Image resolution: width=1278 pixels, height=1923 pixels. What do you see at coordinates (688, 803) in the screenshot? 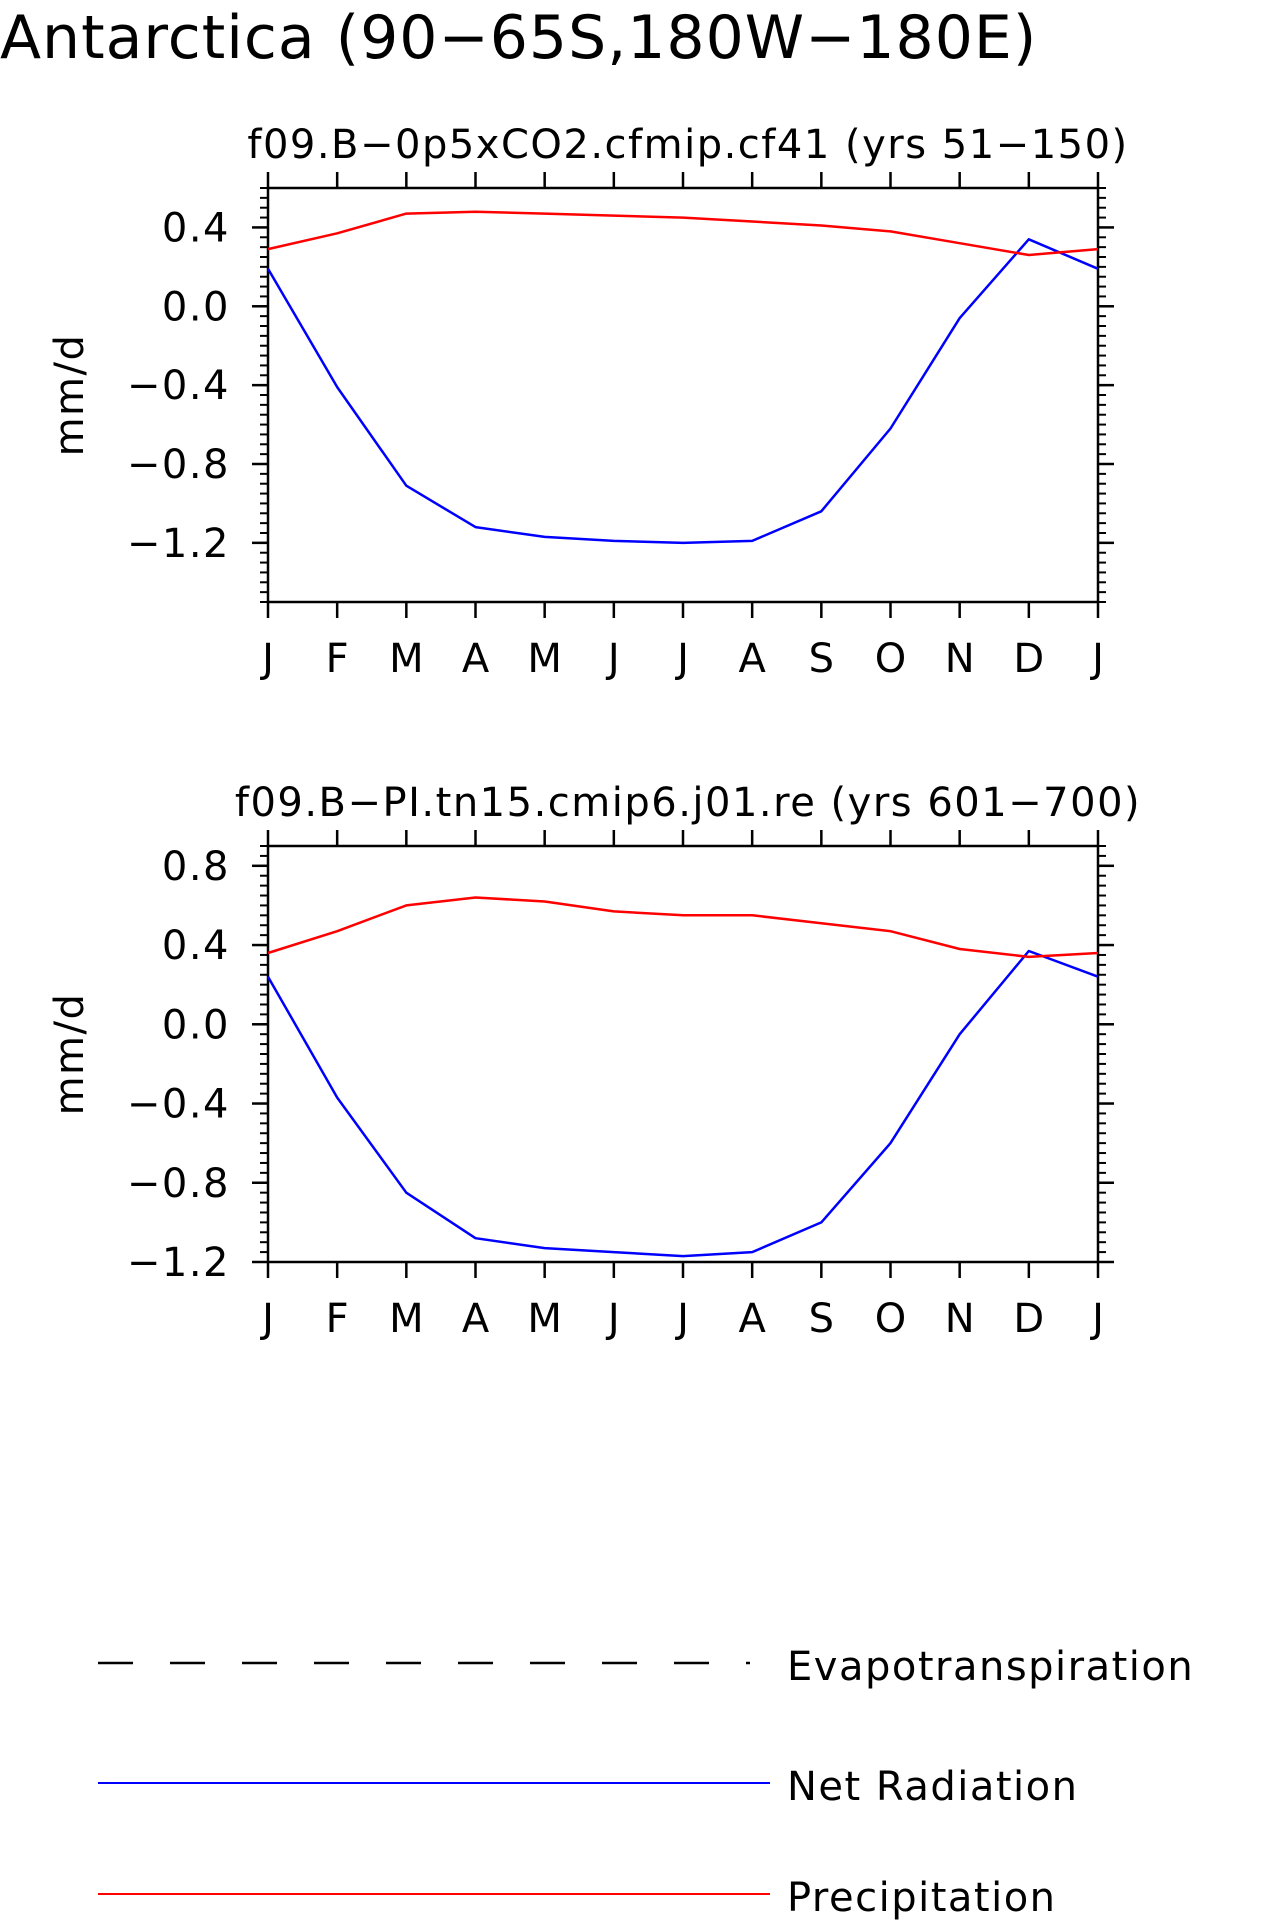
I see `chart-title: f09.B−PI.tn15.cmip6.j01.re (yrs 601−700)` at bounding box center [688, 803].